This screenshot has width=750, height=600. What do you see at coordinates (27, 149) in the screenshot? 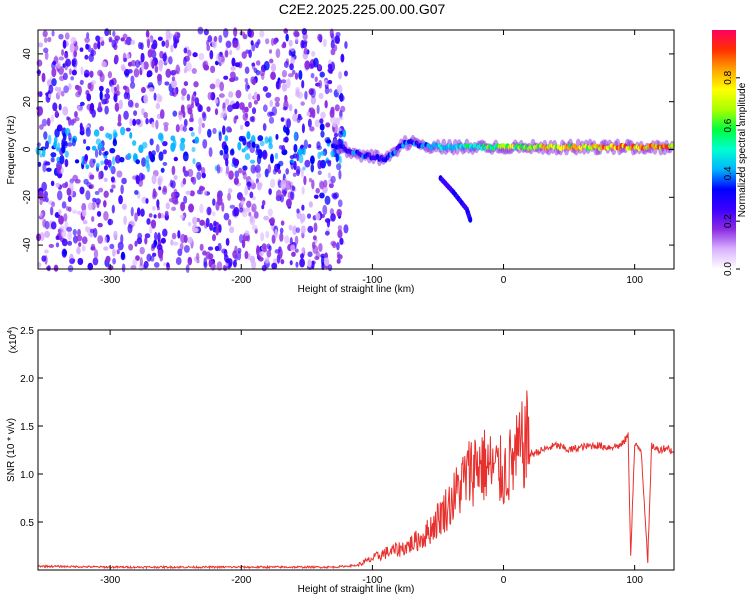
I see `y-tick-label: 0` at bounding box center [27, 149].